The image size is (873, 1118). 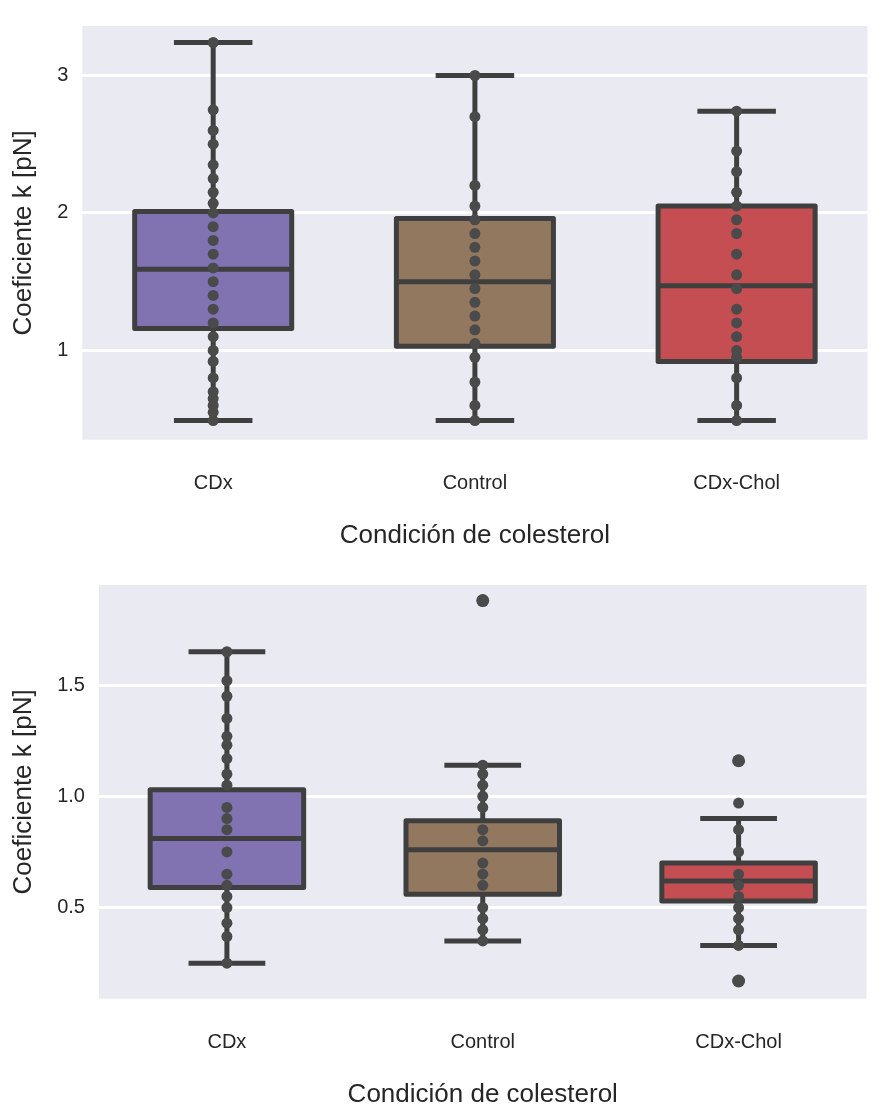 I want to click on y-tick-label: 3, so click(x=63, y=74).